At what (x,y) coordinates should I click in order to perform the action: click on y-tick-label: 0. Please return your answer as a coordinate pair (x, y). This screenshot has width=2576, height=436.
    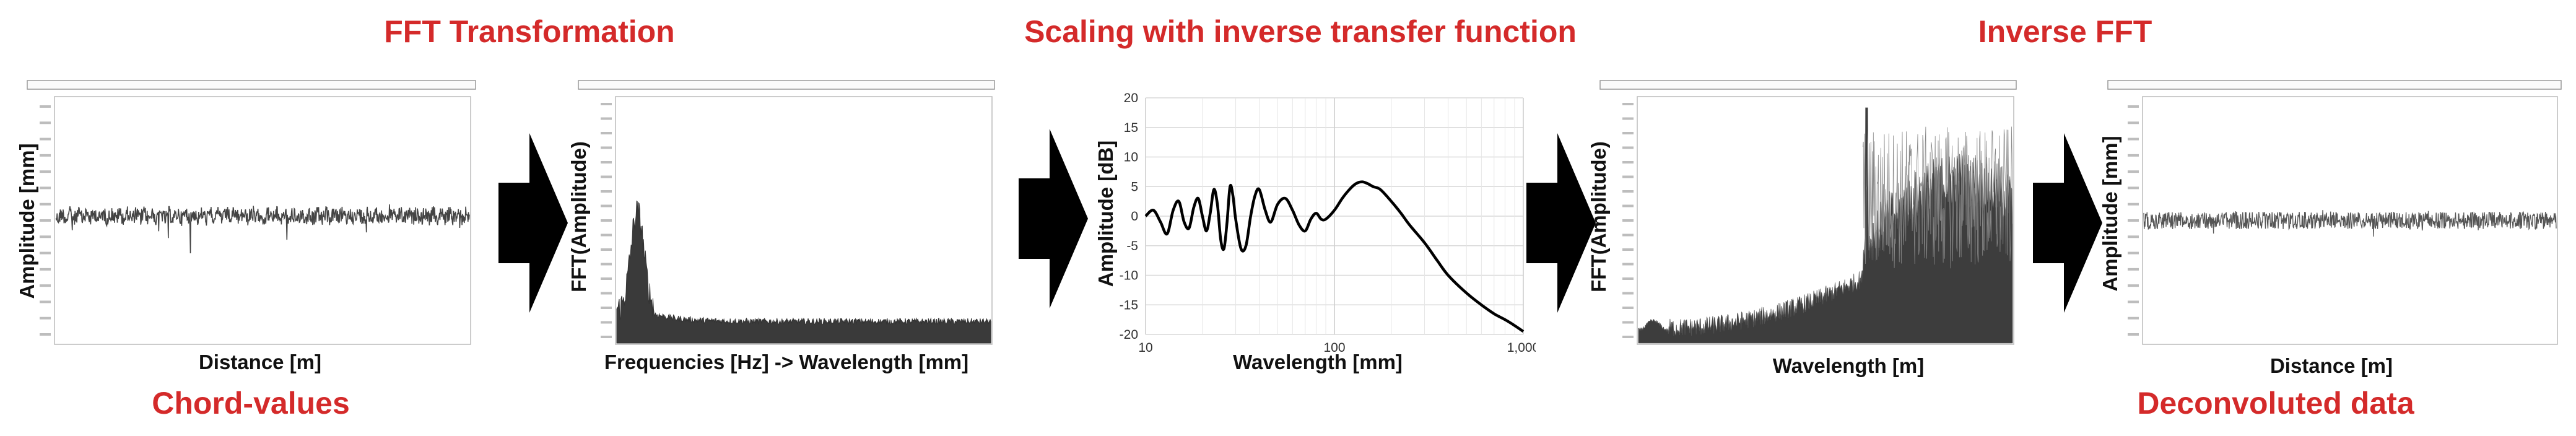
    Looking at the image, I should click on (1134, 216).